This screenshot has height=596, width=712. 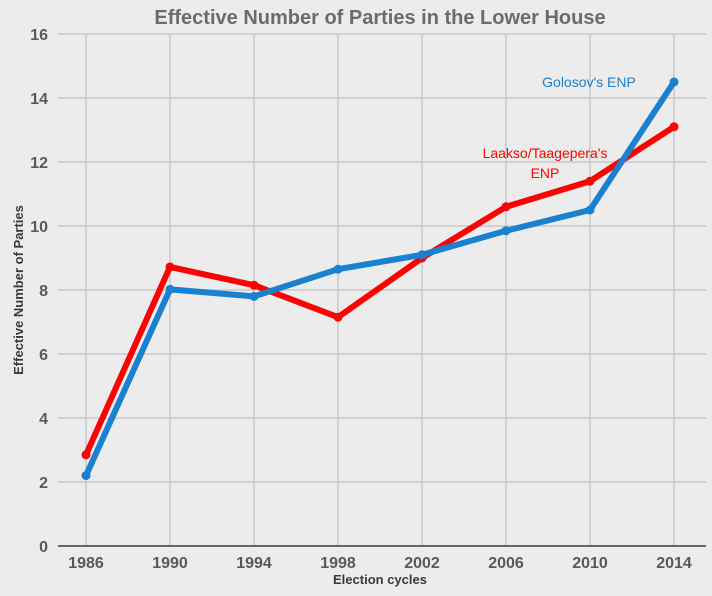 What do you see at coordinates (39, 35) in the screenshot?
I see `y-tick-label: 16` at bounding box center [39, 35].